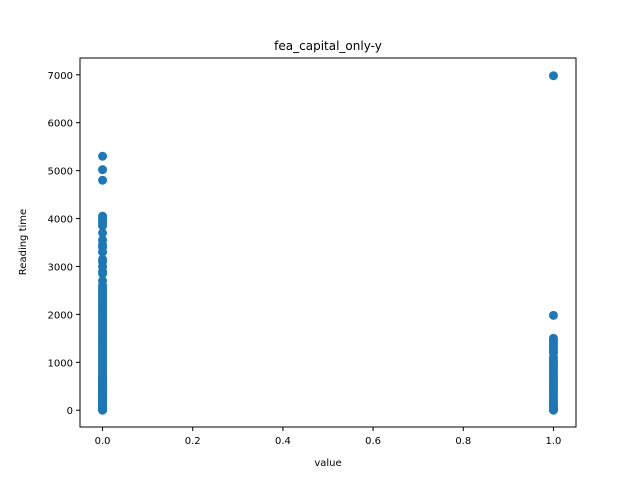 This screenshot has width=640, height=480. I want to click on y-tick-label: 4000, so click(60, 220).